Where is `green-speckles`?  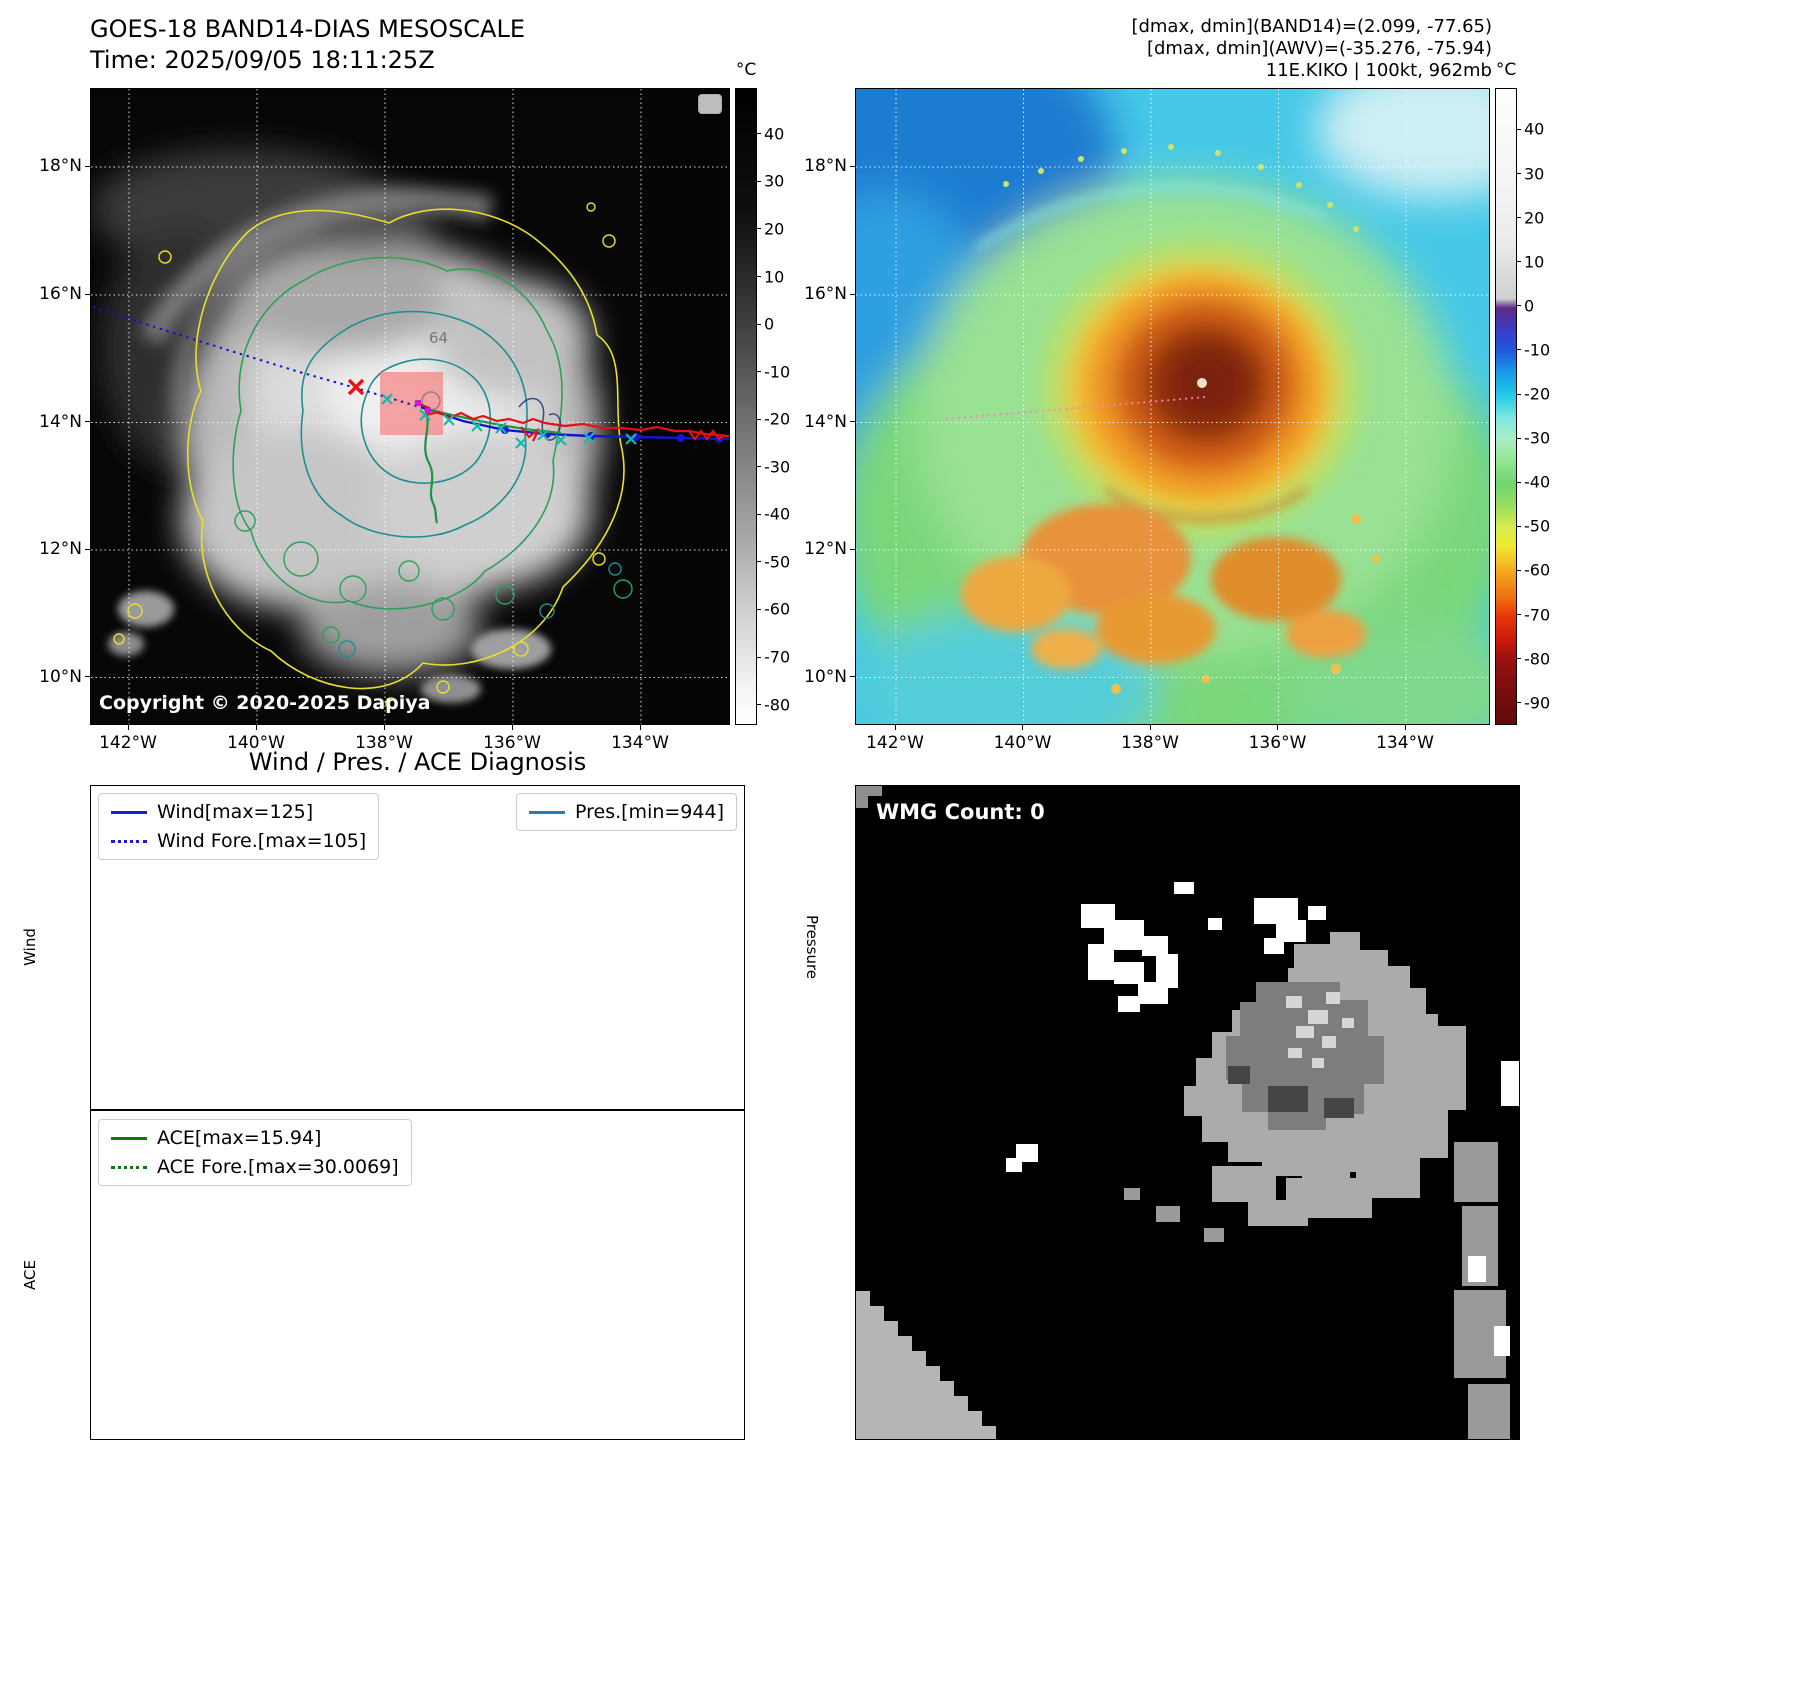 green-speckles is located at coordinates (433, 577).